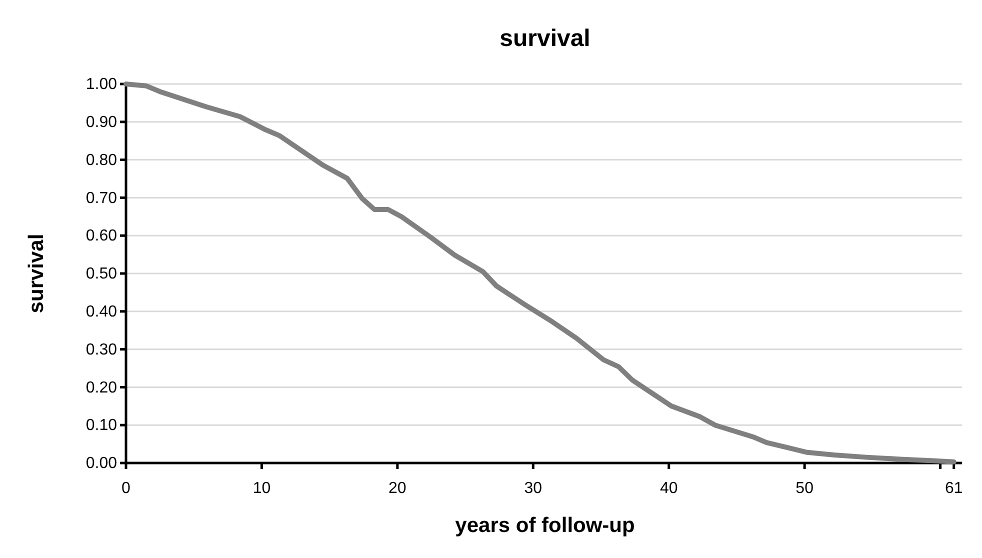 The image size is (982, 558). I want to click on x-tick-label: 40, so click(669, 488).